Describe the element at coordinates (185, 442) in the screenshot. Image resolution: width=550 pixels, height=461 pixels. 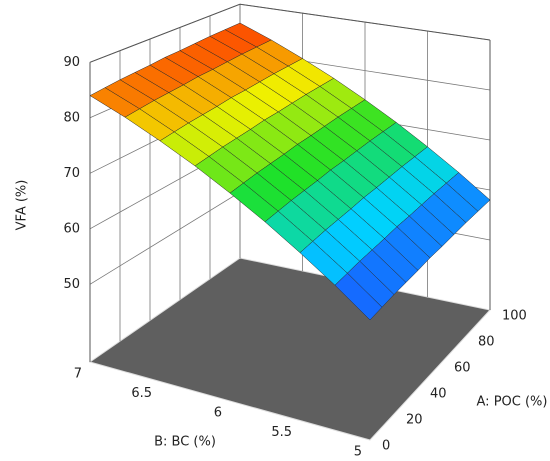
I see `y-axis-title: B: BC (%)` at that location.